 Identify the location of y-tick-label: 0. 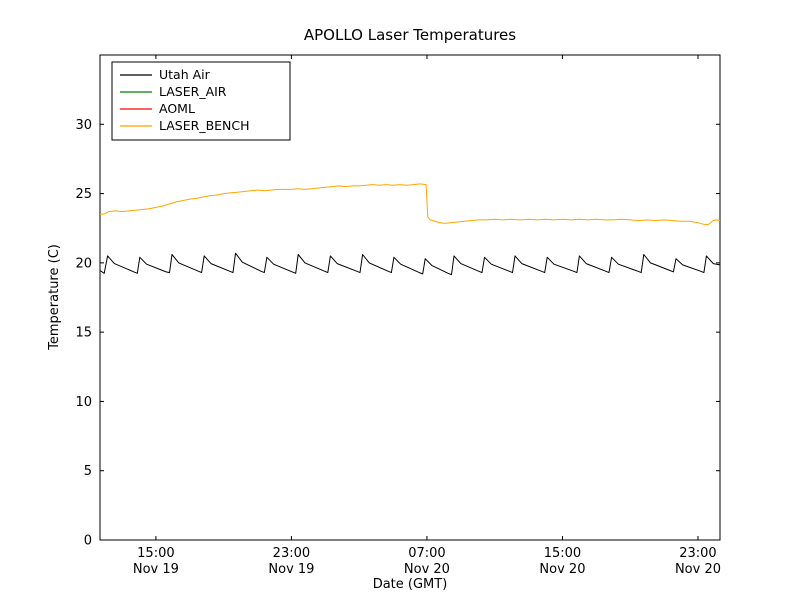
(88, 541).